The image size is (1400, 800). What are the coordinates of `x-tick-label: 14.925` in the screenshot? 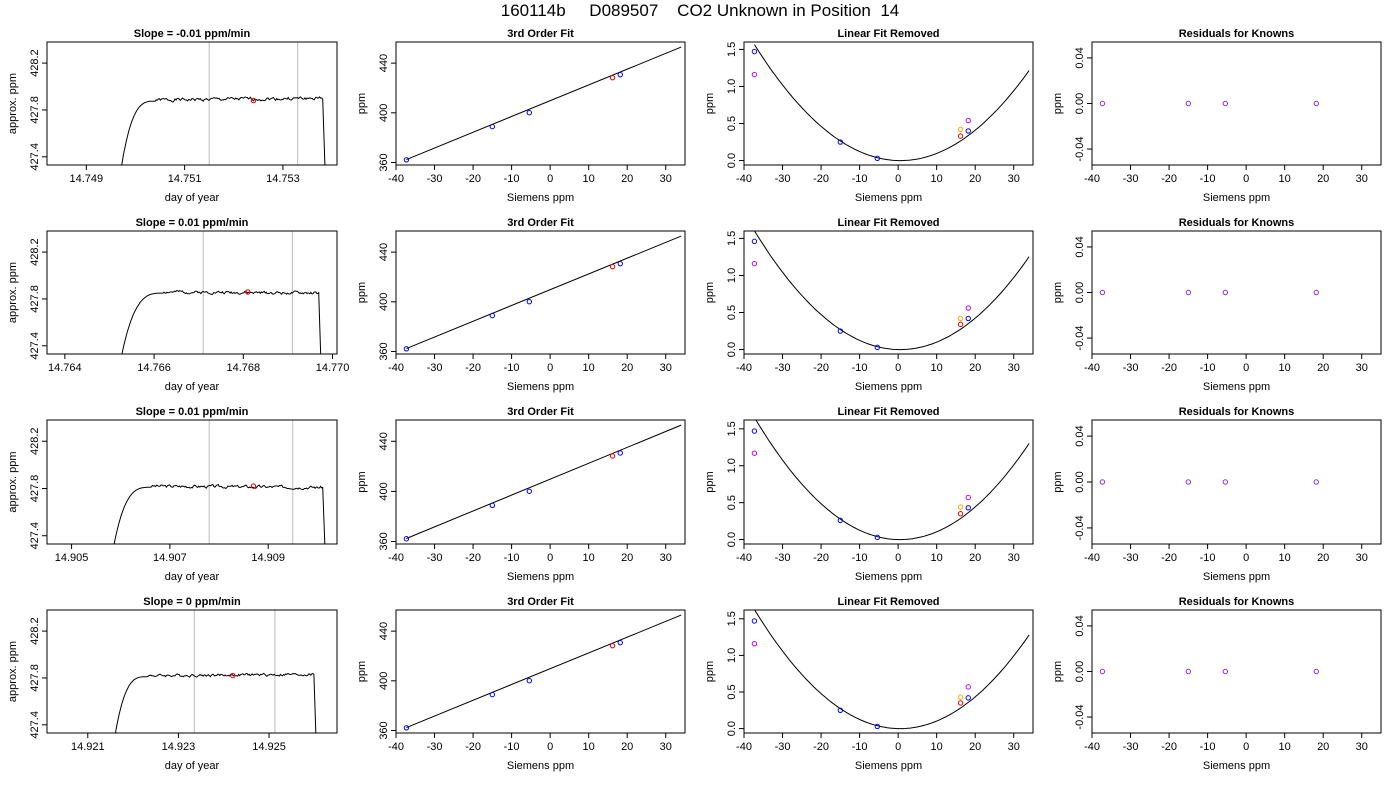 It's located at (269, 747).